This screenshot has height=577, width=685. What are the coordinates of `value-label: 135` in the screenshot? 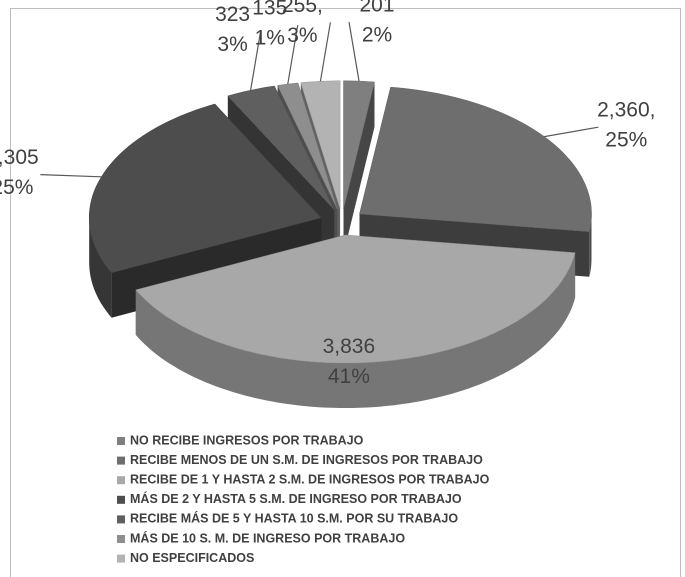 It's located at (269, 10).